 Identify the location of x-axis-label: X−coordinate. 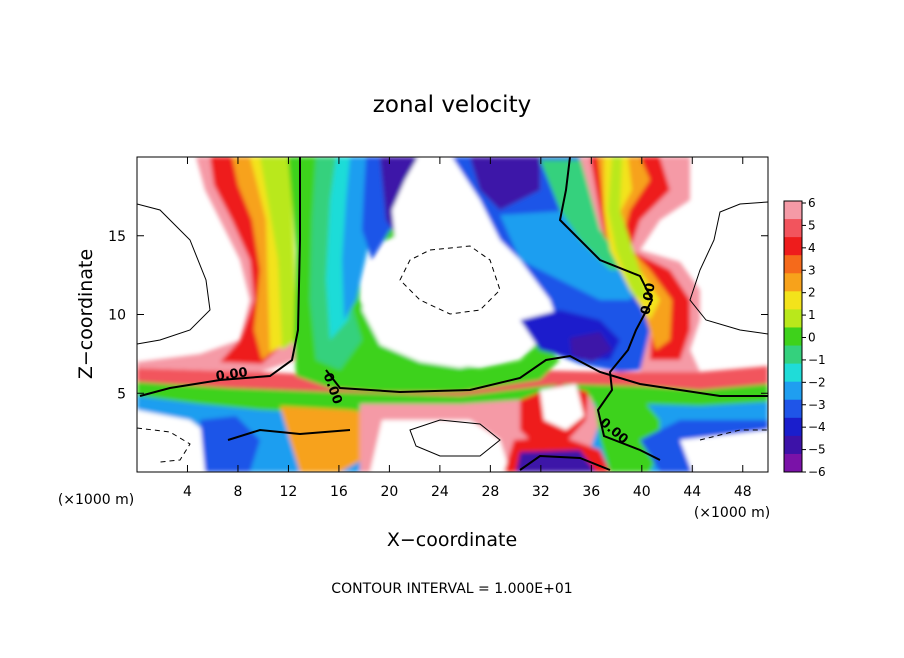
(452, 540).